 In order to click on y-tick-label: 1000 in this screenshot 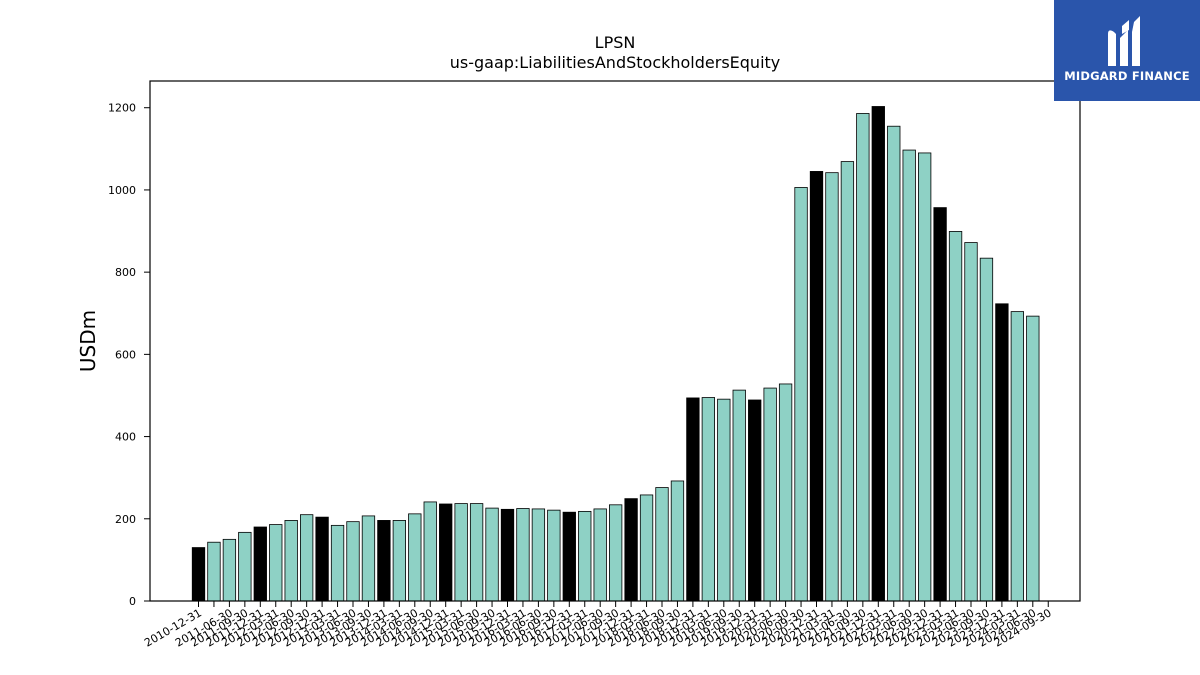, I will do `click(122, 190)`.